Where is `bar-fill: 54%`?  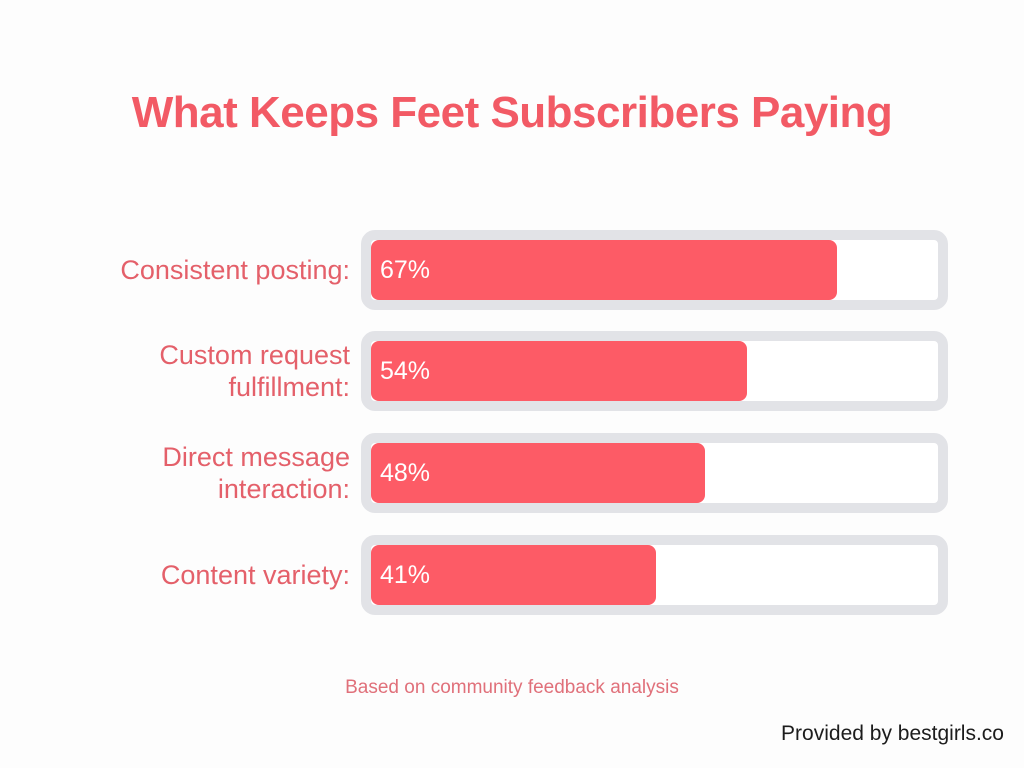 bar-fill: 54% is located at coordinates (559, 371).